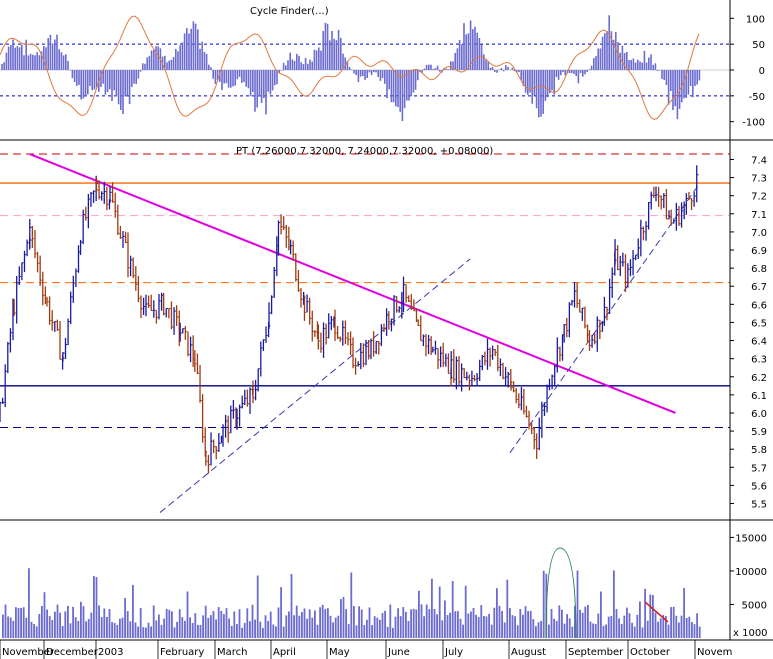 This screenshot has width=773, height=659. Describe the element at coordinates (759, 505) in the screenshot. I see `price-tick-label: 5.5` at that location.